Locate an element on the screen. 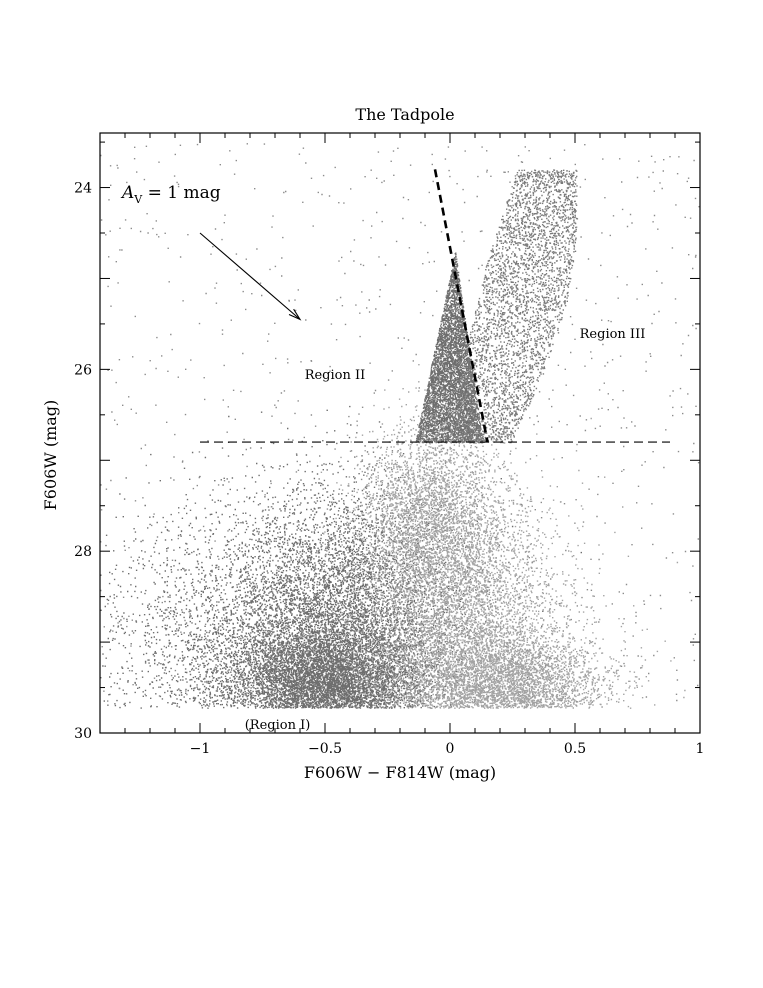 Image resolution: width=763 pixels, height=988 pixels. region-label: Region III is located at coordinates (613, 334).